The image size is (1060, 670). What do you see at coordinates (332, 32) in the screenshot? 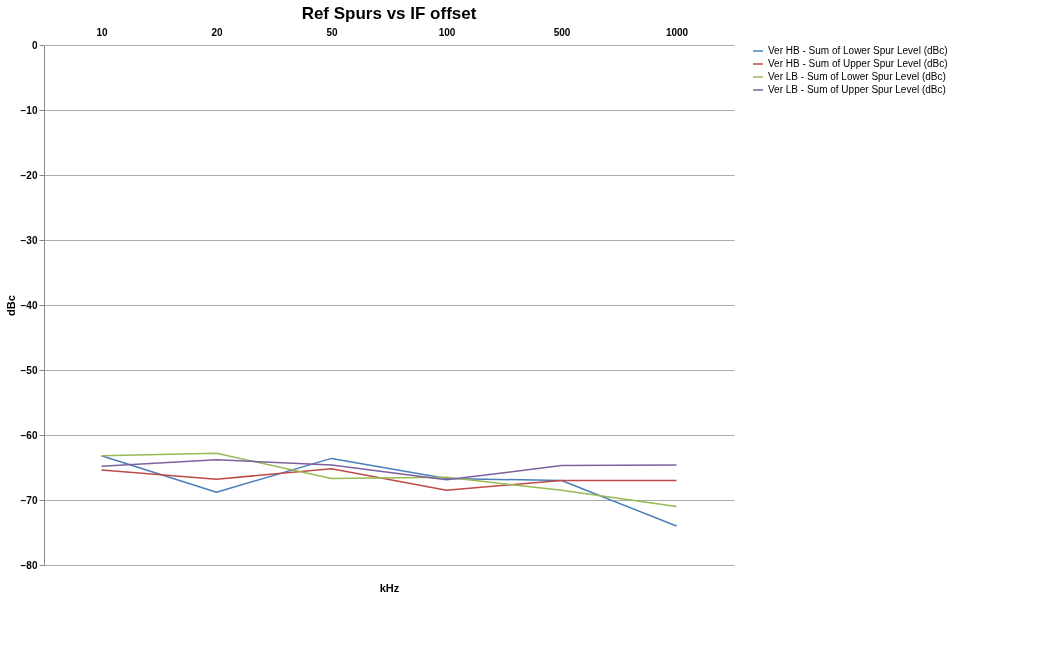
I see `x-tick-label: 50` at bounding box center [332, 32].